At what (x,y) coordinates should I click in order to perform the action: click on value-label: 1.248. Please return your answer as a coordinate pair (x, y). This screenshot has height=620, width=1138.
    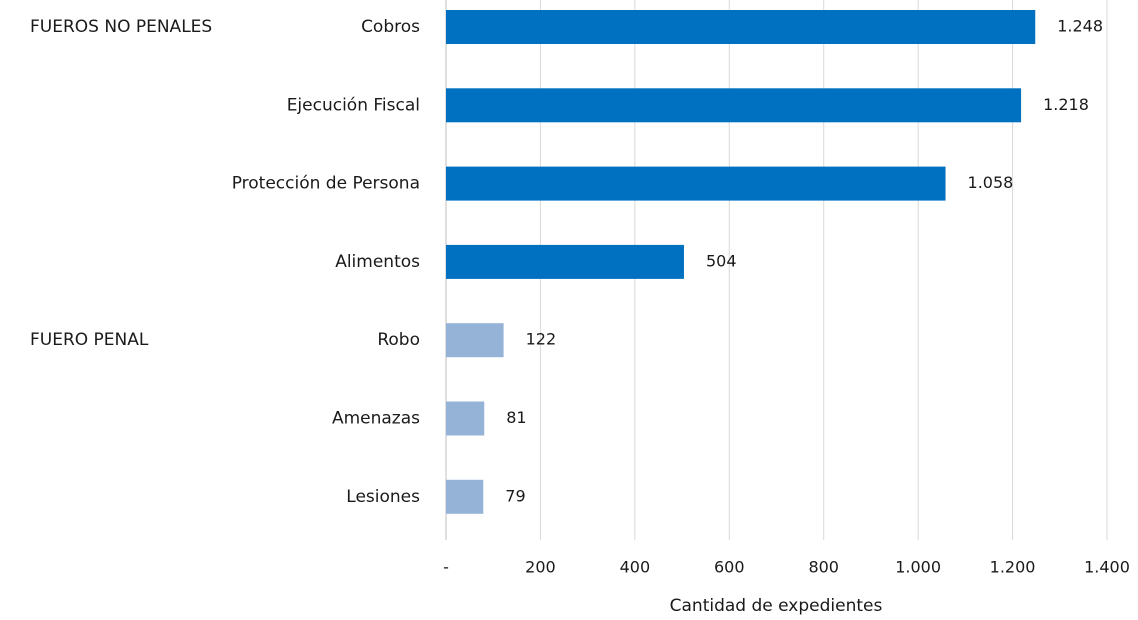
    Looking at the image, I should click on (1080, 26).